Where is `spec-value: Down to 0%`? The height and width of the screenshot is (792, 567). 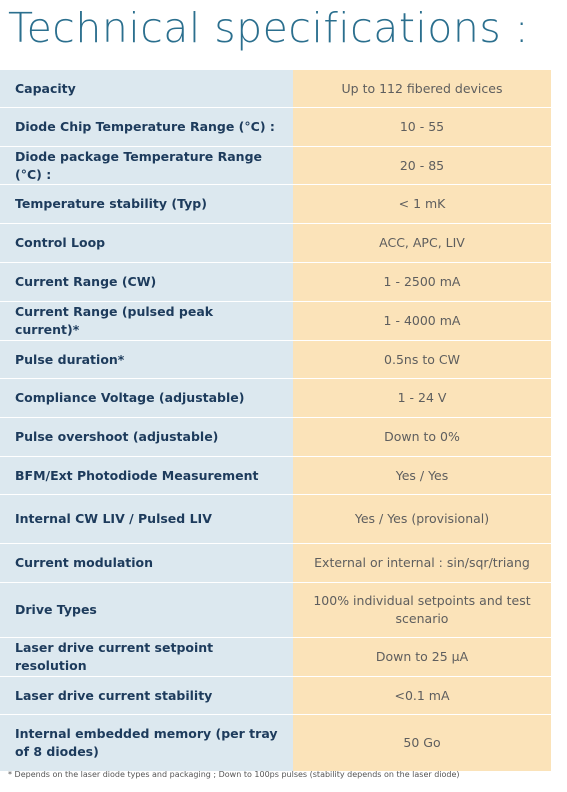 spec-value: Down to 0% is located at coordinates (422, 437).